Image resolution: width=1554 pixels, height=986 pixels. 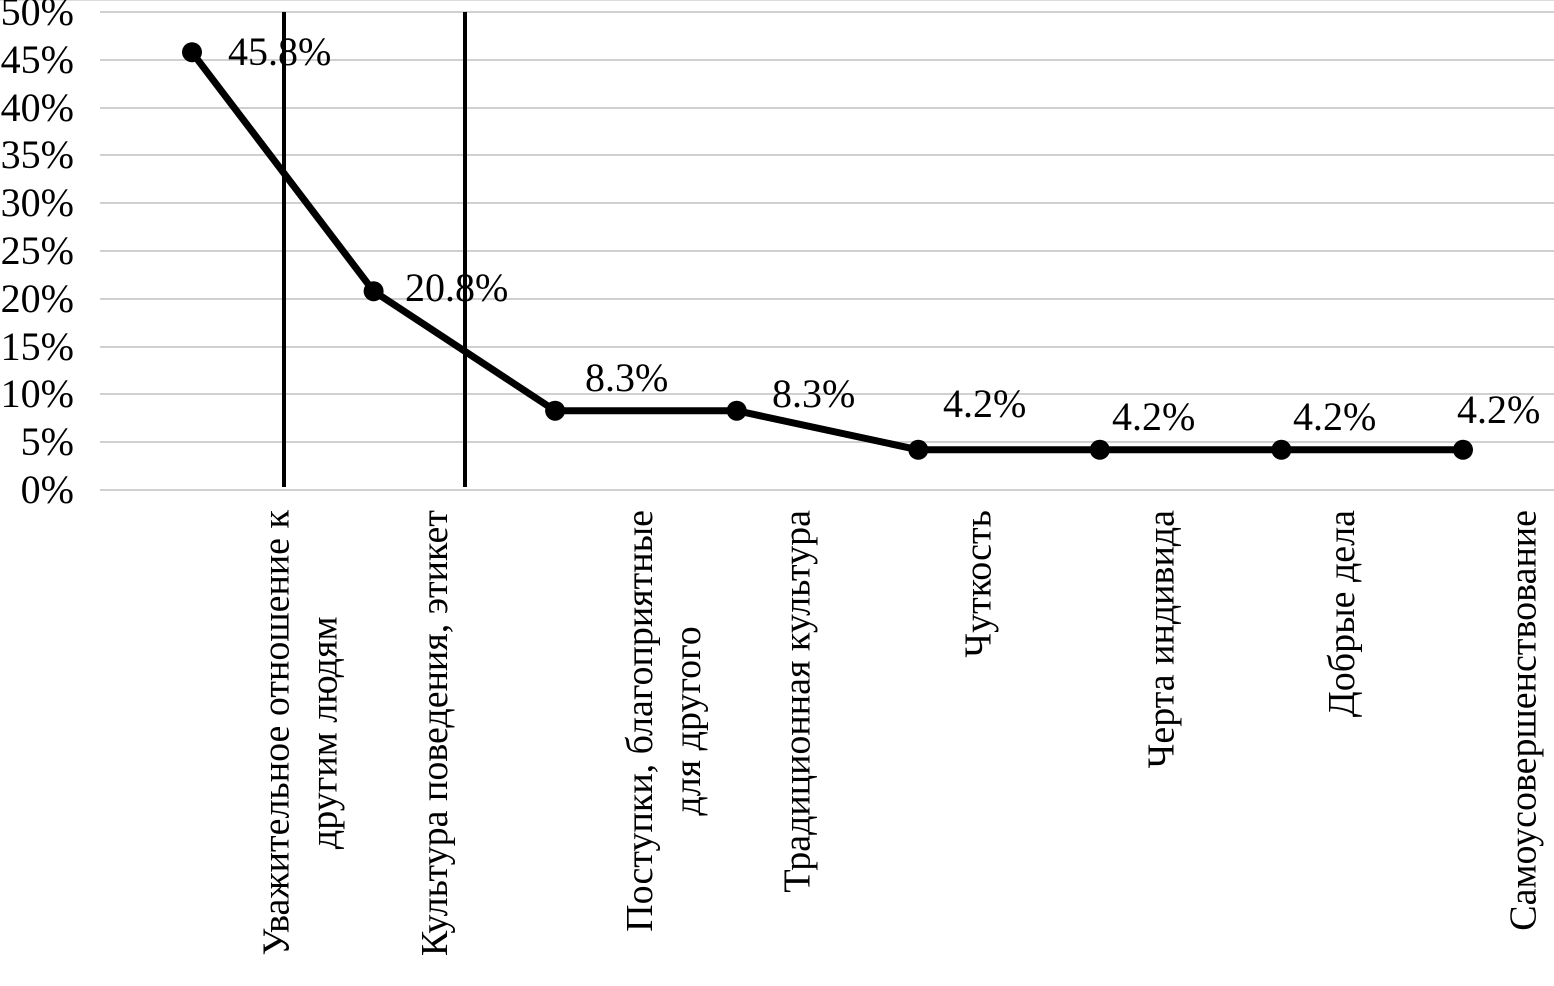 I want to click on x-axis-category-label: Чуткость, so click(x=979, y=584).